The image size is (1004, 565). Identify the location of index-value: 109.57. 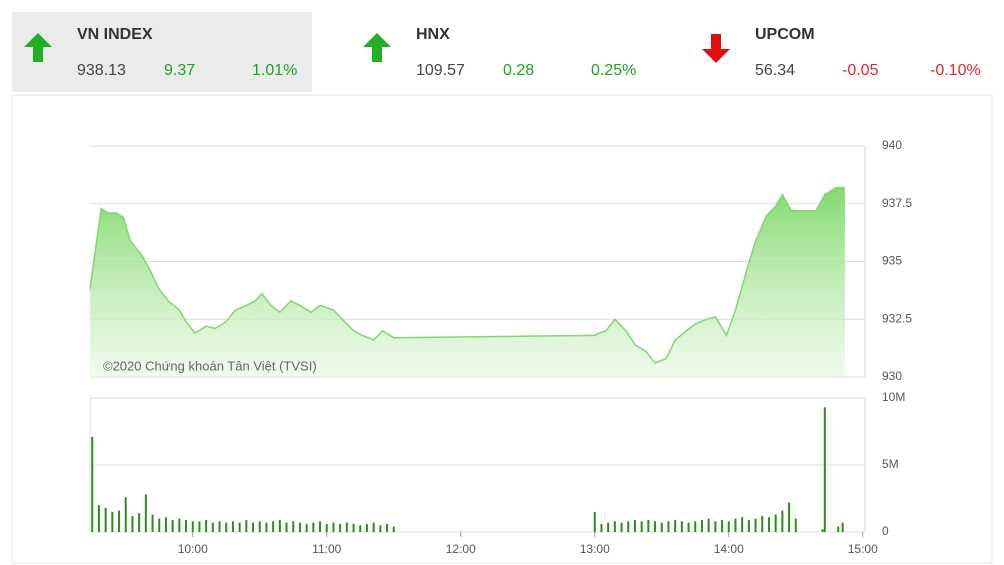
(440, 70).